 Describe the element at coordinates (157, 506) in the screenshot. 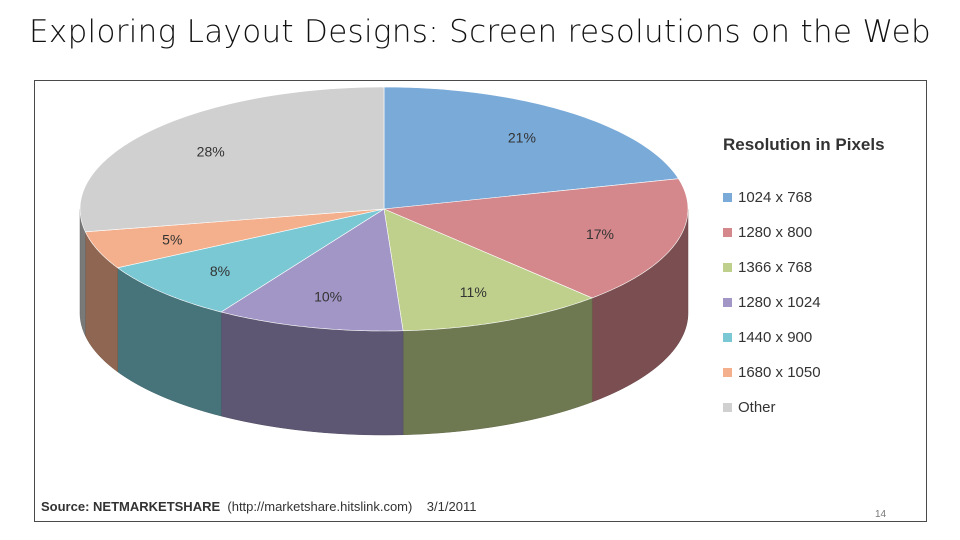

I see `source-name: NETMARKETSHARE` at that location.